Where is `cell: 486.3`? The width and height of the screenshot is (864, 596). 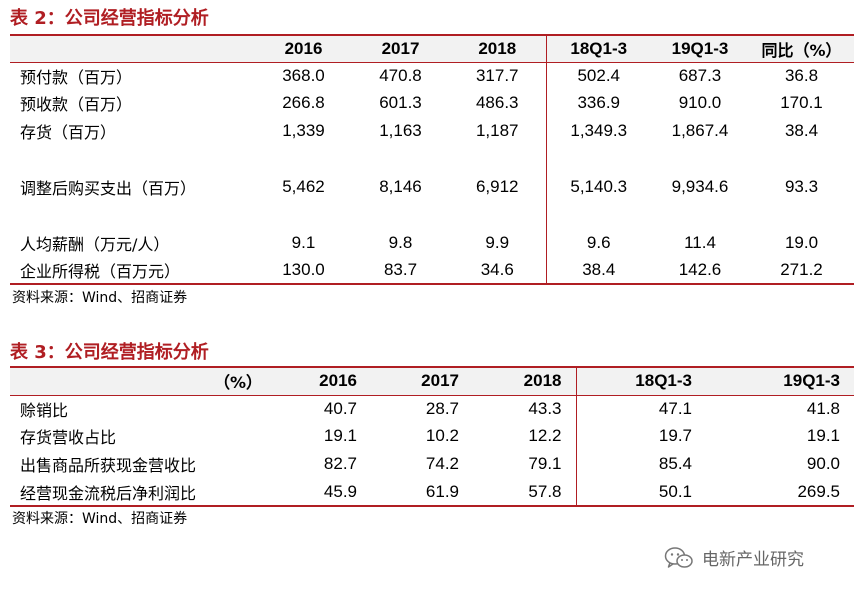
cell: 486.3 is located at coordinates (497, 102).